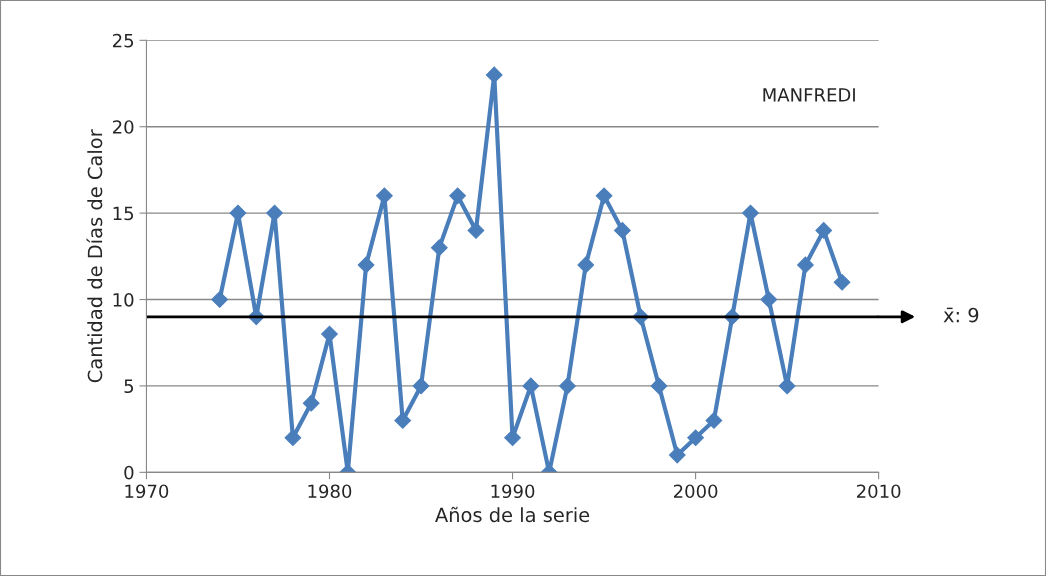  I want to click on y-axis-title: Cantidad de Días de Calor, so click(94, 256).